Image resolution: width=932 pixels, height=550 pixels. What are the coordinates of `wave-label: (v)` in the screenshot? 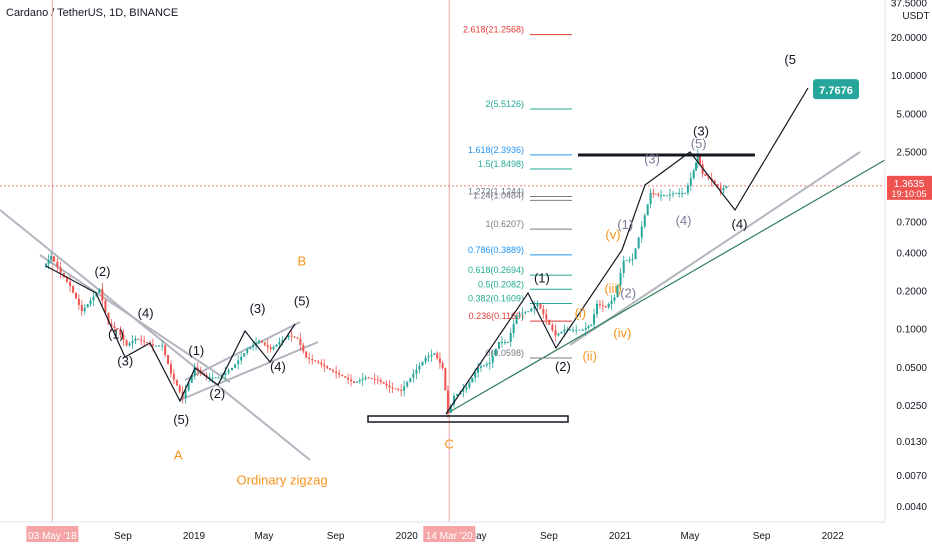 It's located at (612, 234).